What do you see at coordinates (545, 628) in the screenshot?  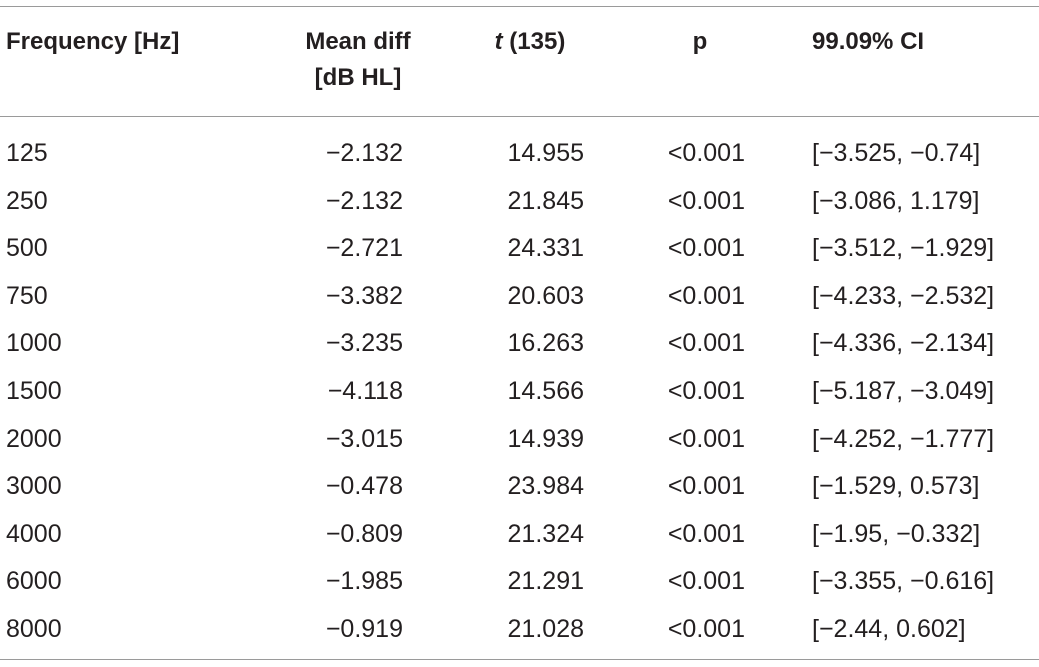 I see `cell-t-statistic: 21.028` at bounding box center [545, 628].